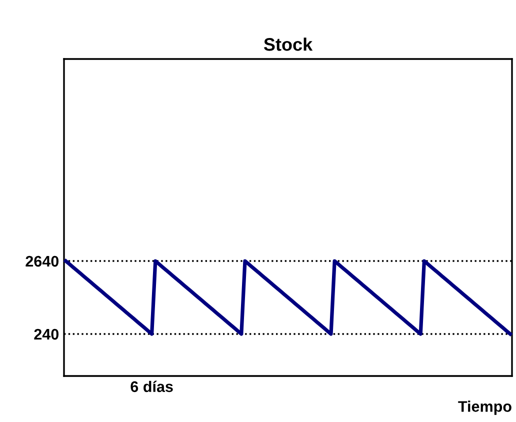 The image size is (516, 422). Describe the element at coordinates (42, 261) in the screenshot. I see `y-tick-label: 2640` at that location.